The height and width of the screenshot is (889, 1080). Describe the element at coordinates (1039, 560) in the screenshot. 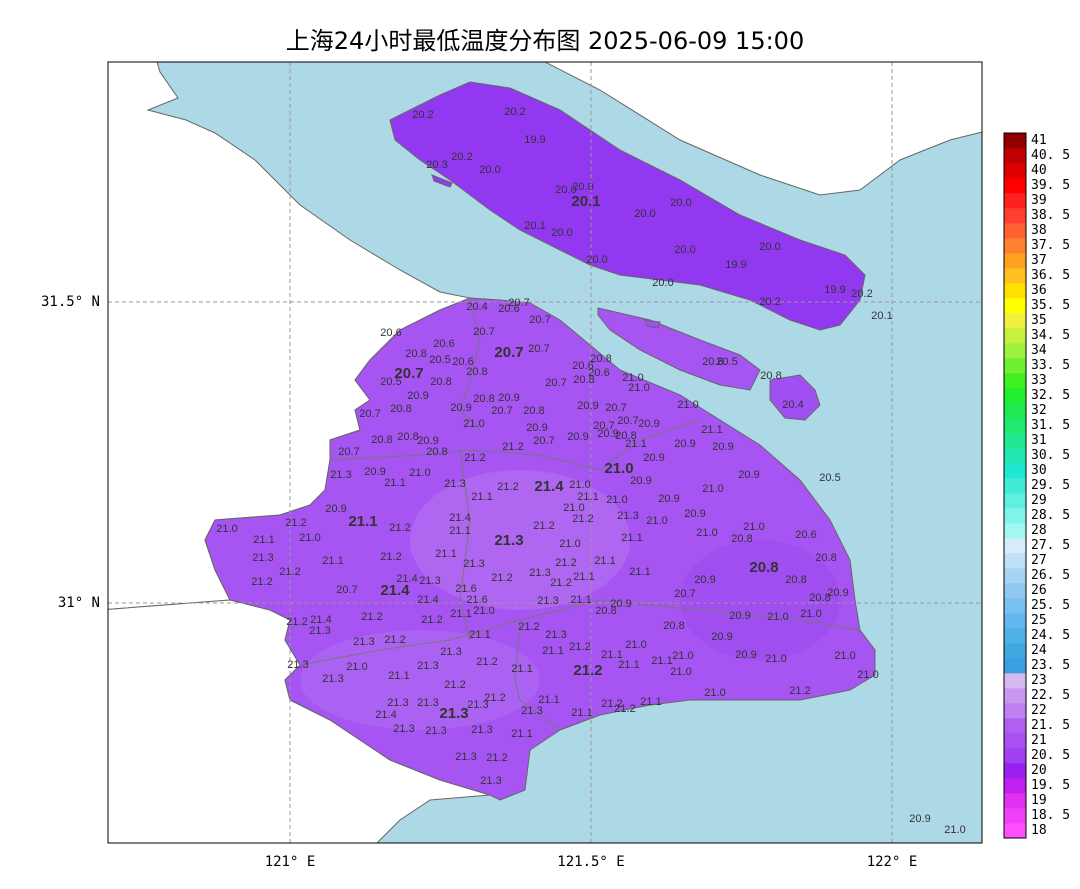

I see `colorbar-tick-label: 27` at that location.